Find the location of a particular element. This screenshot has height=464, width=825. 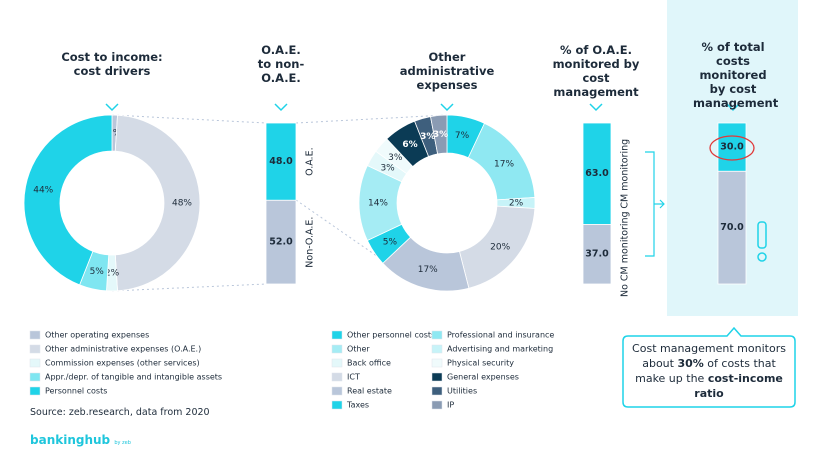

exclamation-icon is located at coordinates (762, 241).